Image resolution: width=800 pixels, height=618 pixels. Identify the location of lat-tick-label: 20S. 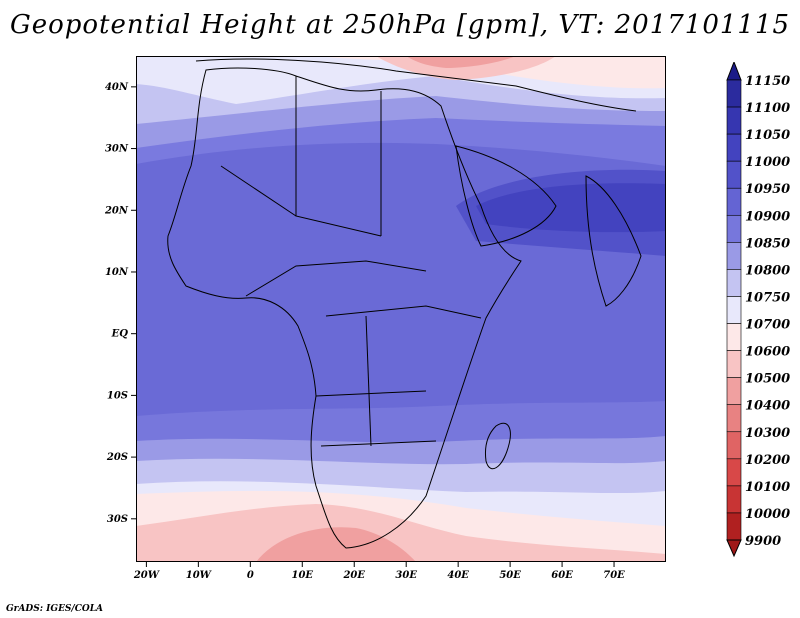
(117, 457).